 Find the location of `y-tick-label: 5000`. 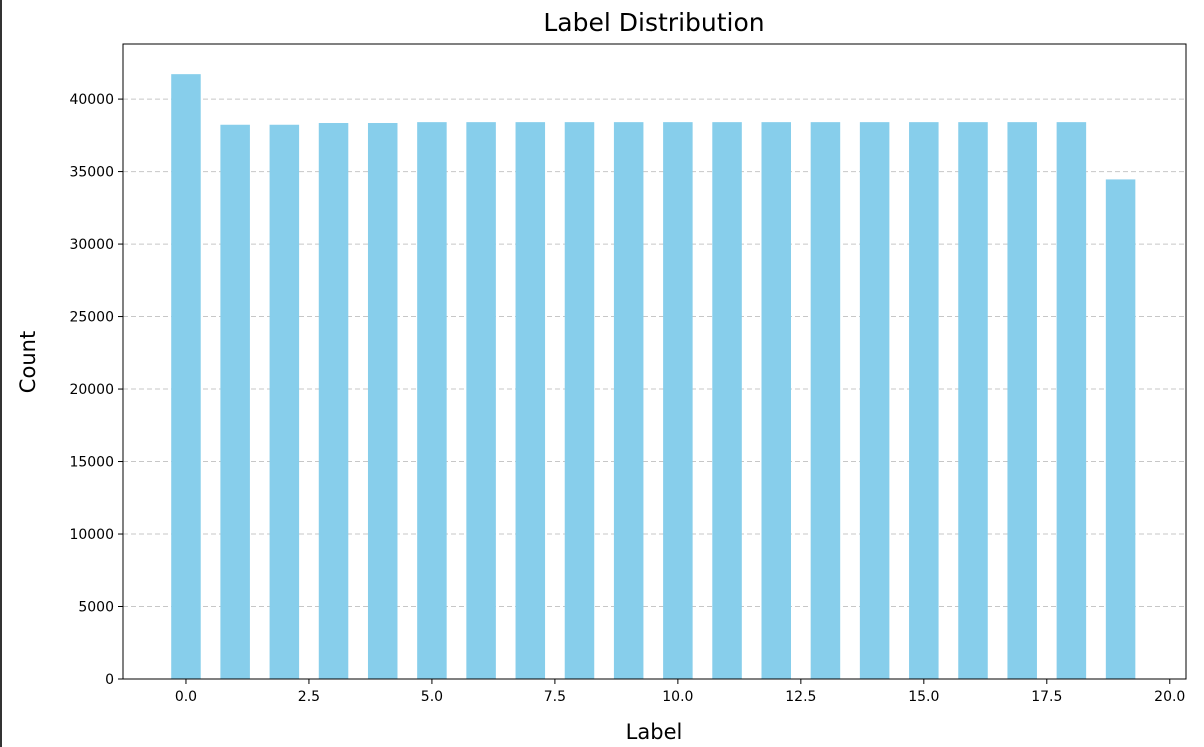

y-tick-label: 5000 is located at coordinates (96, 608).